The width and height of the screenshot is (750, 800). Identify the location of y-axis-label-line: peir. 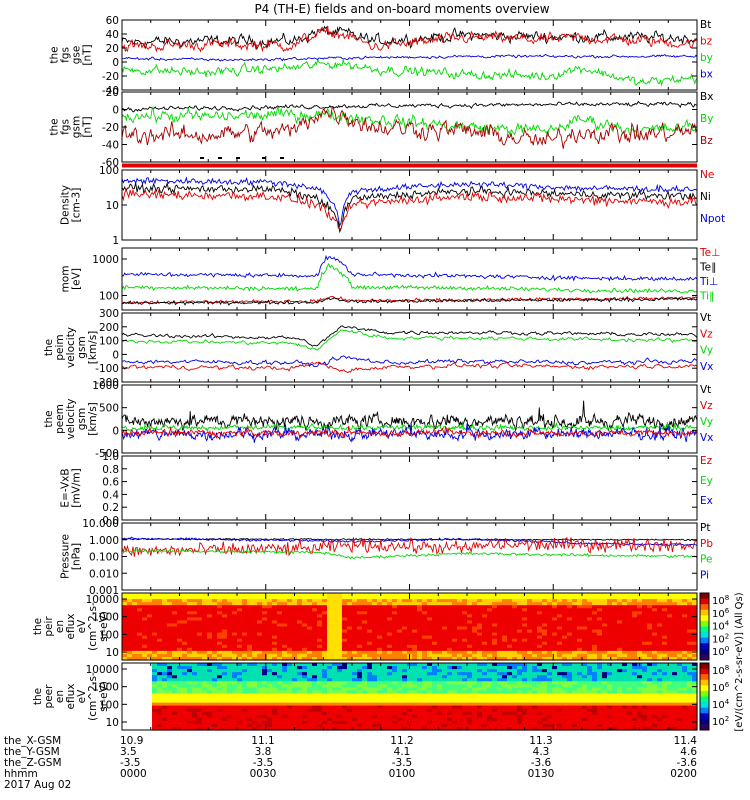
(49, 626).